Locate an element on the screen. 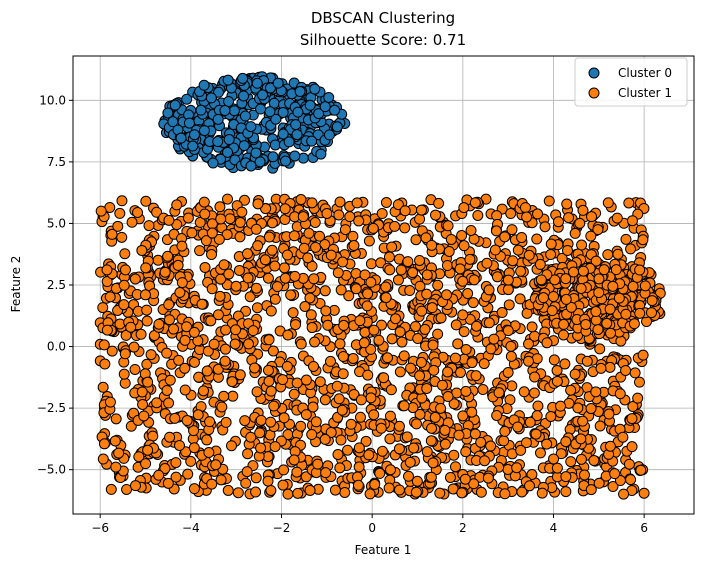 Image resolution: width=702 pixels, height=568 pixels. legend-box is located at coordinates (631, 82).